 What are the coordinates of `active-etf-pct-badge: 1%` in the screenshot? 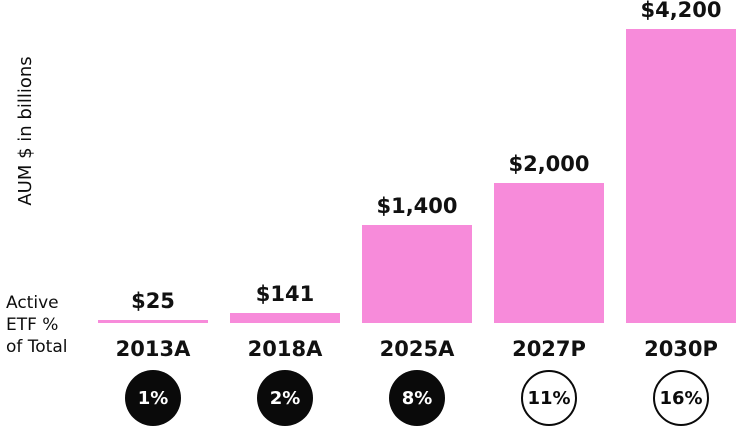 It's located at (153, 398).